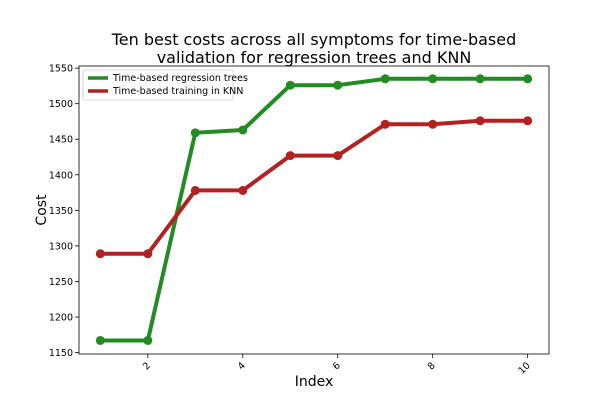 This screenshot has height=420, width=598. What do you see at coordinates (61, 104) in the screenshot?
I see `y-tick-label: 1500` at bounding box center [61, 104].